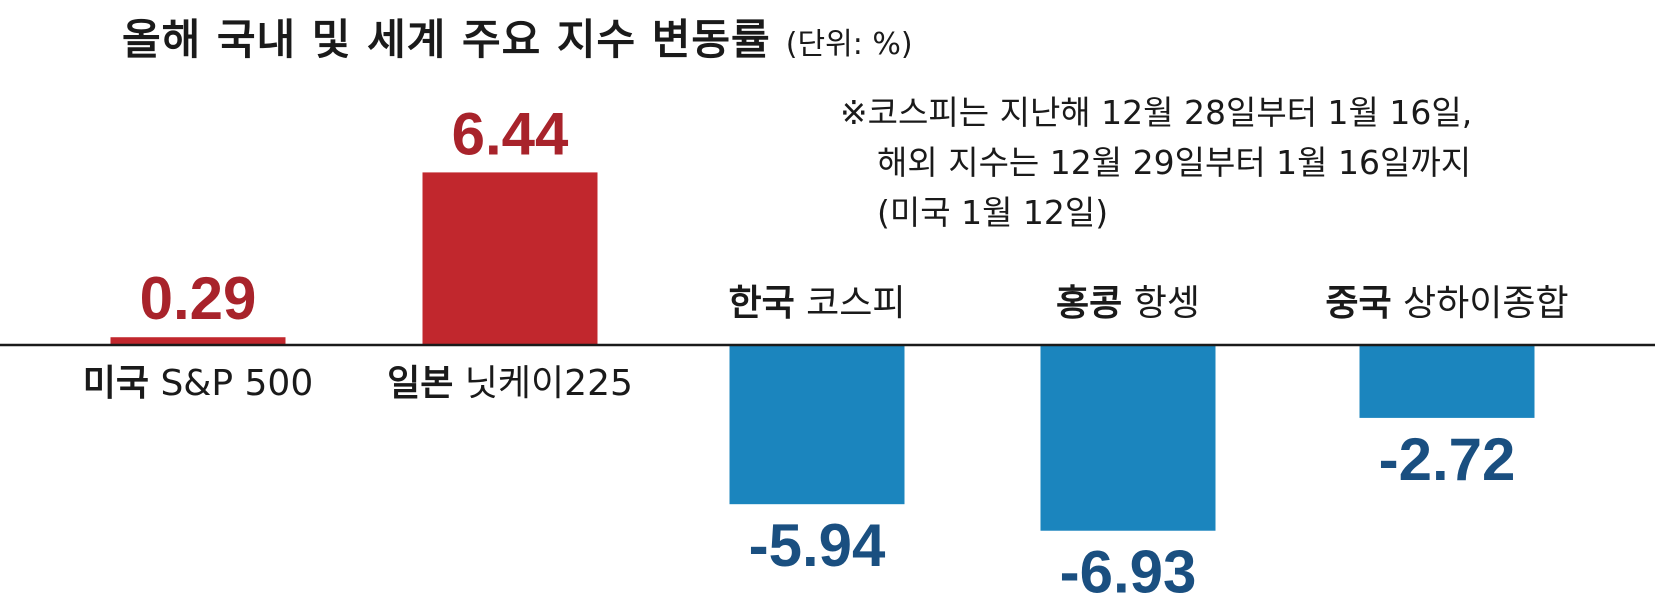 Image resolution: width=1655 pixels, height=604 pixels. I want to click on footnote-line: (미국 1월 12일), so click(993, 212).